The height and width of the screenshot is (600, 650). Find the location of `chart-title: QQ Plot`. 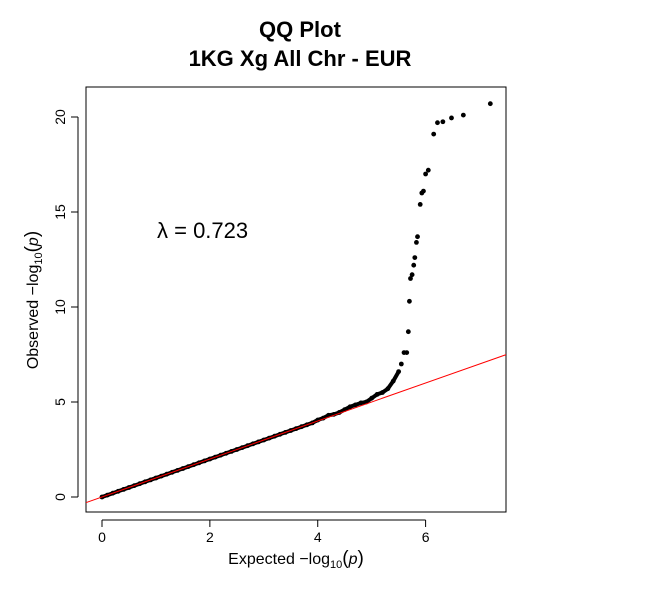

chart-title: QQ Plot is located at coordinates (300, 29).